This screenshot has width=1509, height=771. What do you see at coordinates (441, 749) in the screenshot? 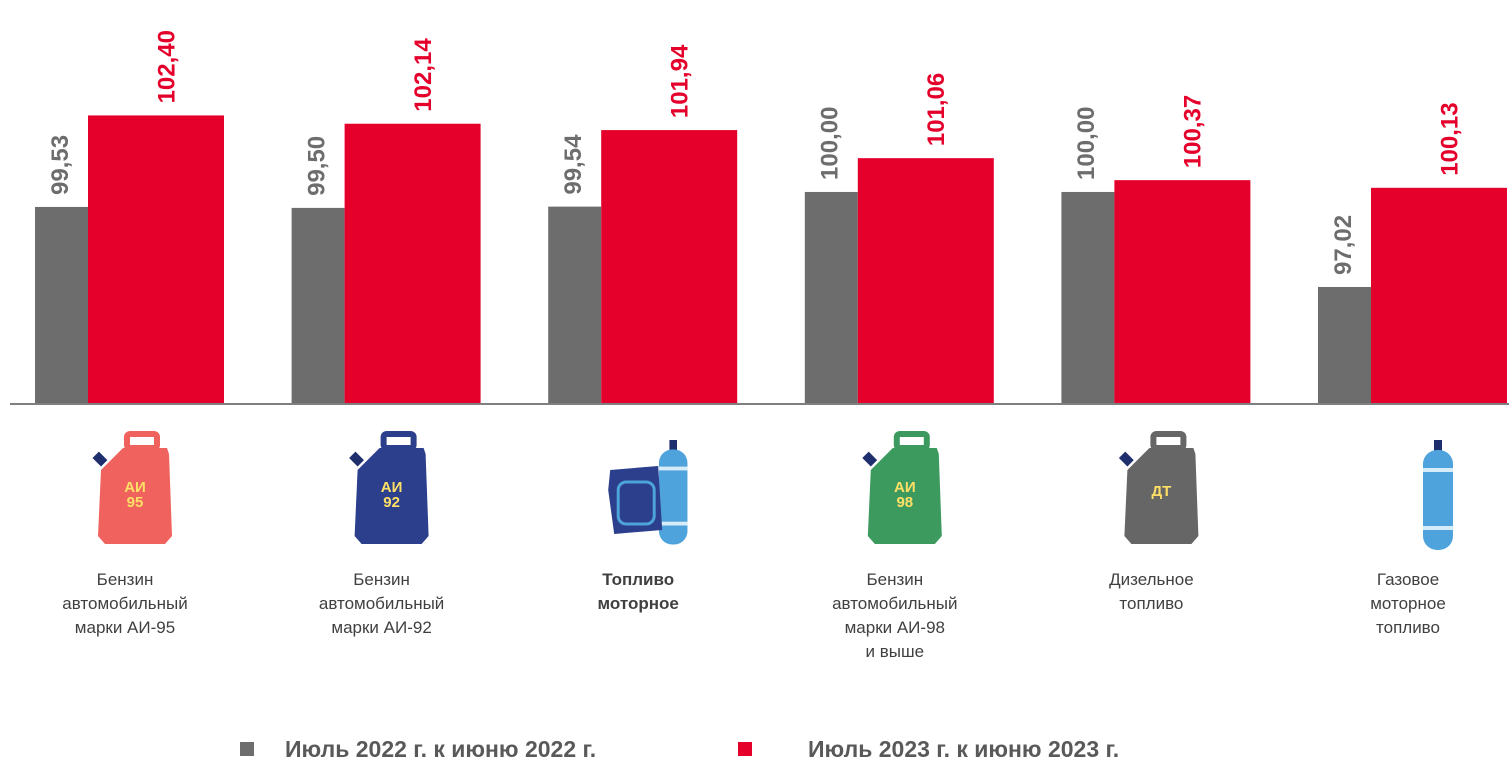
I see `legend-label: Июль 2022 г. к июню 2022 г.` at bounding box center [441, 749].